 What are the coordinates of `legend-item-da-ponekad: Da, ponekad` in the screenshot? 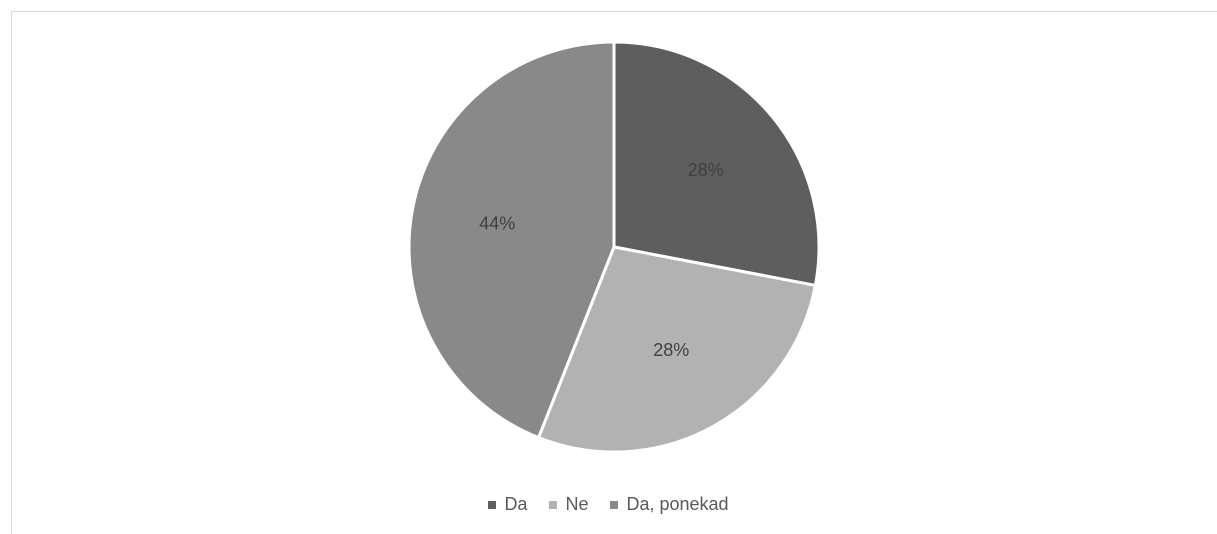 It's located at (669, 504).